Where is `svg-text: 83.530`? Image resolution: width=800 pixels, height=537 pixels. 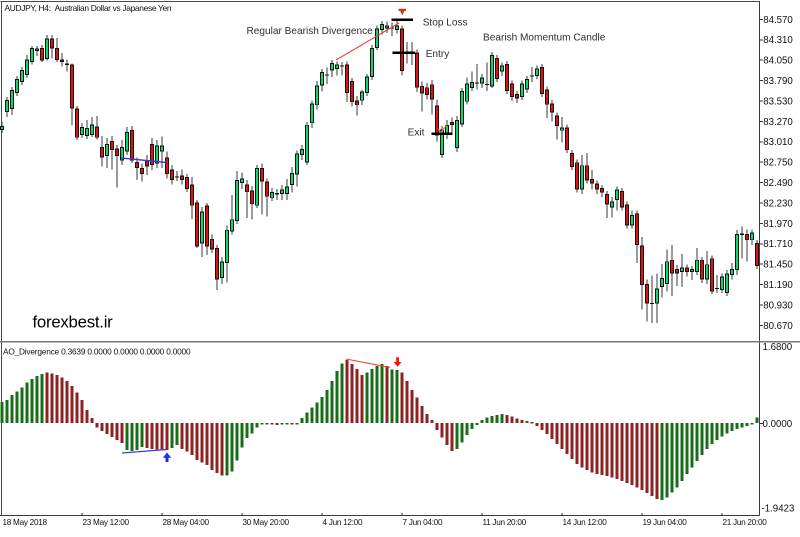 svg-text: 83.530 is located at coordinates (778, 101).